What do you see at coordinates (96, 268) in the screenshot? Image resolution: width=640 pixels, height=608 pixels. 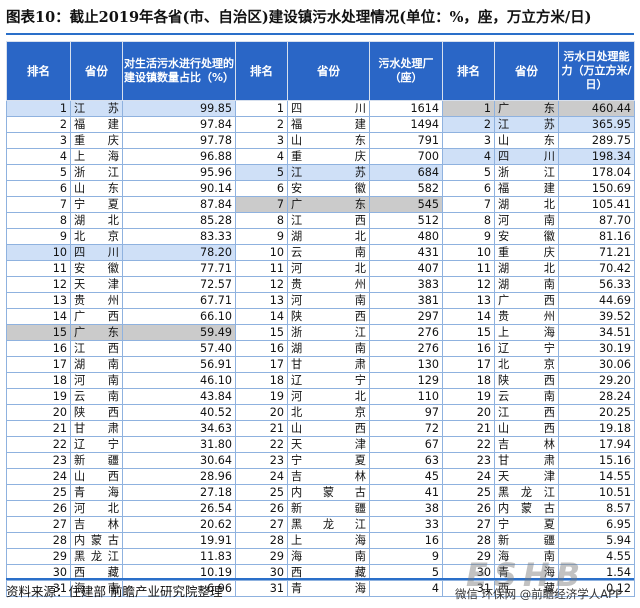 I see `province-name: 安徽` at bounding box center [96, 268].